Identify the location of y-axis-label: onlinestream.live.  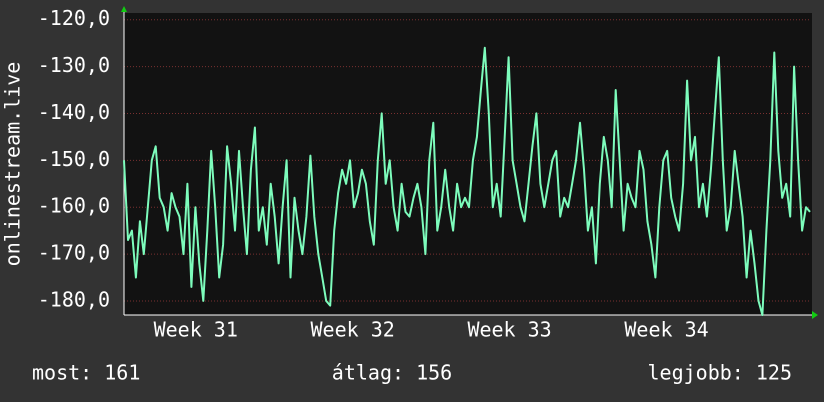
(13, 164).